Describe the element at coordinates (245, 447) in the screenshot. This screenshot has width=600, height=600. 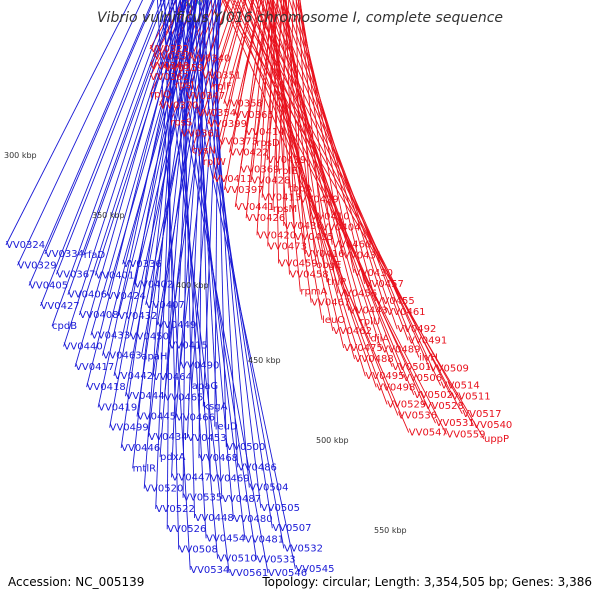
I see `gene-label: VV0500` at that location.